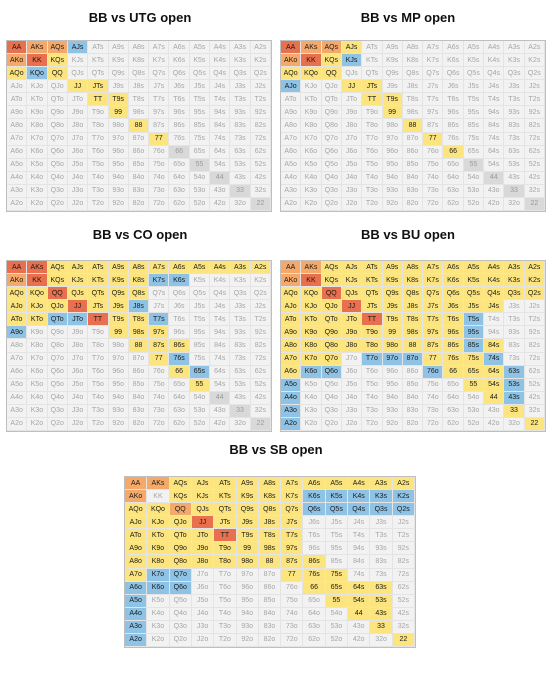 This screenshot has width=553, height=678. I want to click on hand-cell-q3o: Q3o, so click(331, 191).